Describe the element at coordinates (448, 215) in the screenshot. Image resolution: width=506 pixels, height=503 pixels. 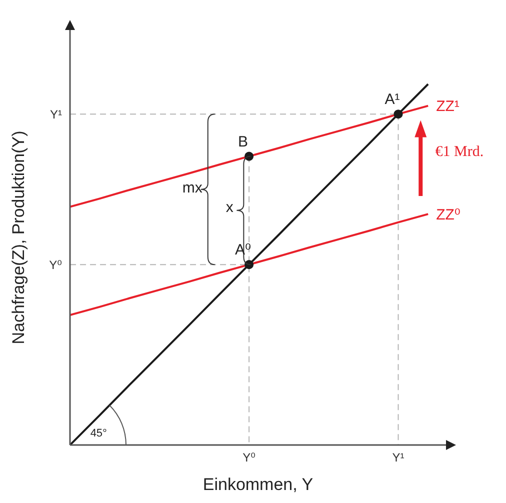
I see `series-label: ZZ⁰` at that location.